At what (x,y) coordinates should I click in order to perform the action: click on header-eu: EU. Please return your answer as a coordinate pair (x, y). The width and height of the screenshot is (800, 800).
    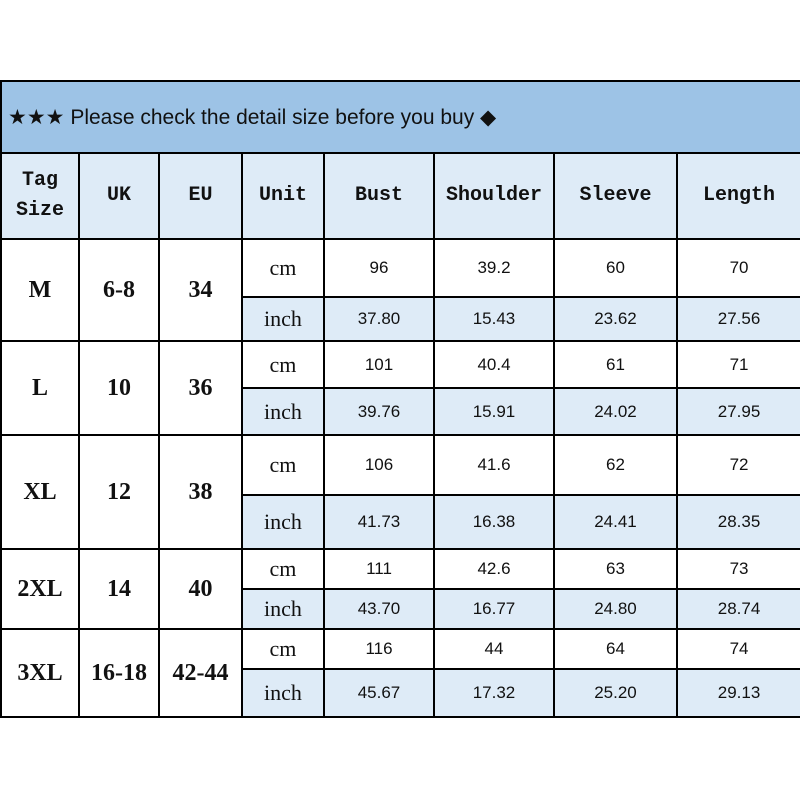
    Looking at the image, I should click on (200, 196).